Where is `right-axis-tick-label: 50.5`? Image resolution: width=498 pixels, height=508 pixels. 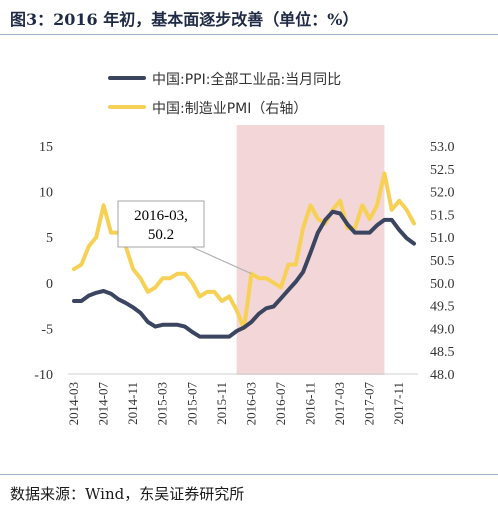 right-axis-tick-label: 50.5 is located at coordinates (442, 261).